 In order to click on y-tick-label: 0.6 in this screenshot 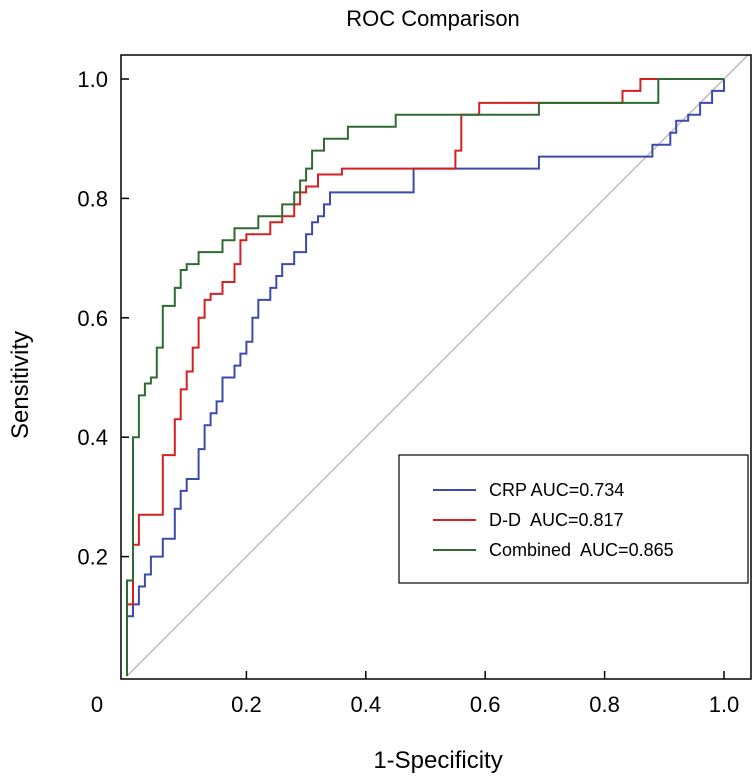, I will do `click(92, 318)`.